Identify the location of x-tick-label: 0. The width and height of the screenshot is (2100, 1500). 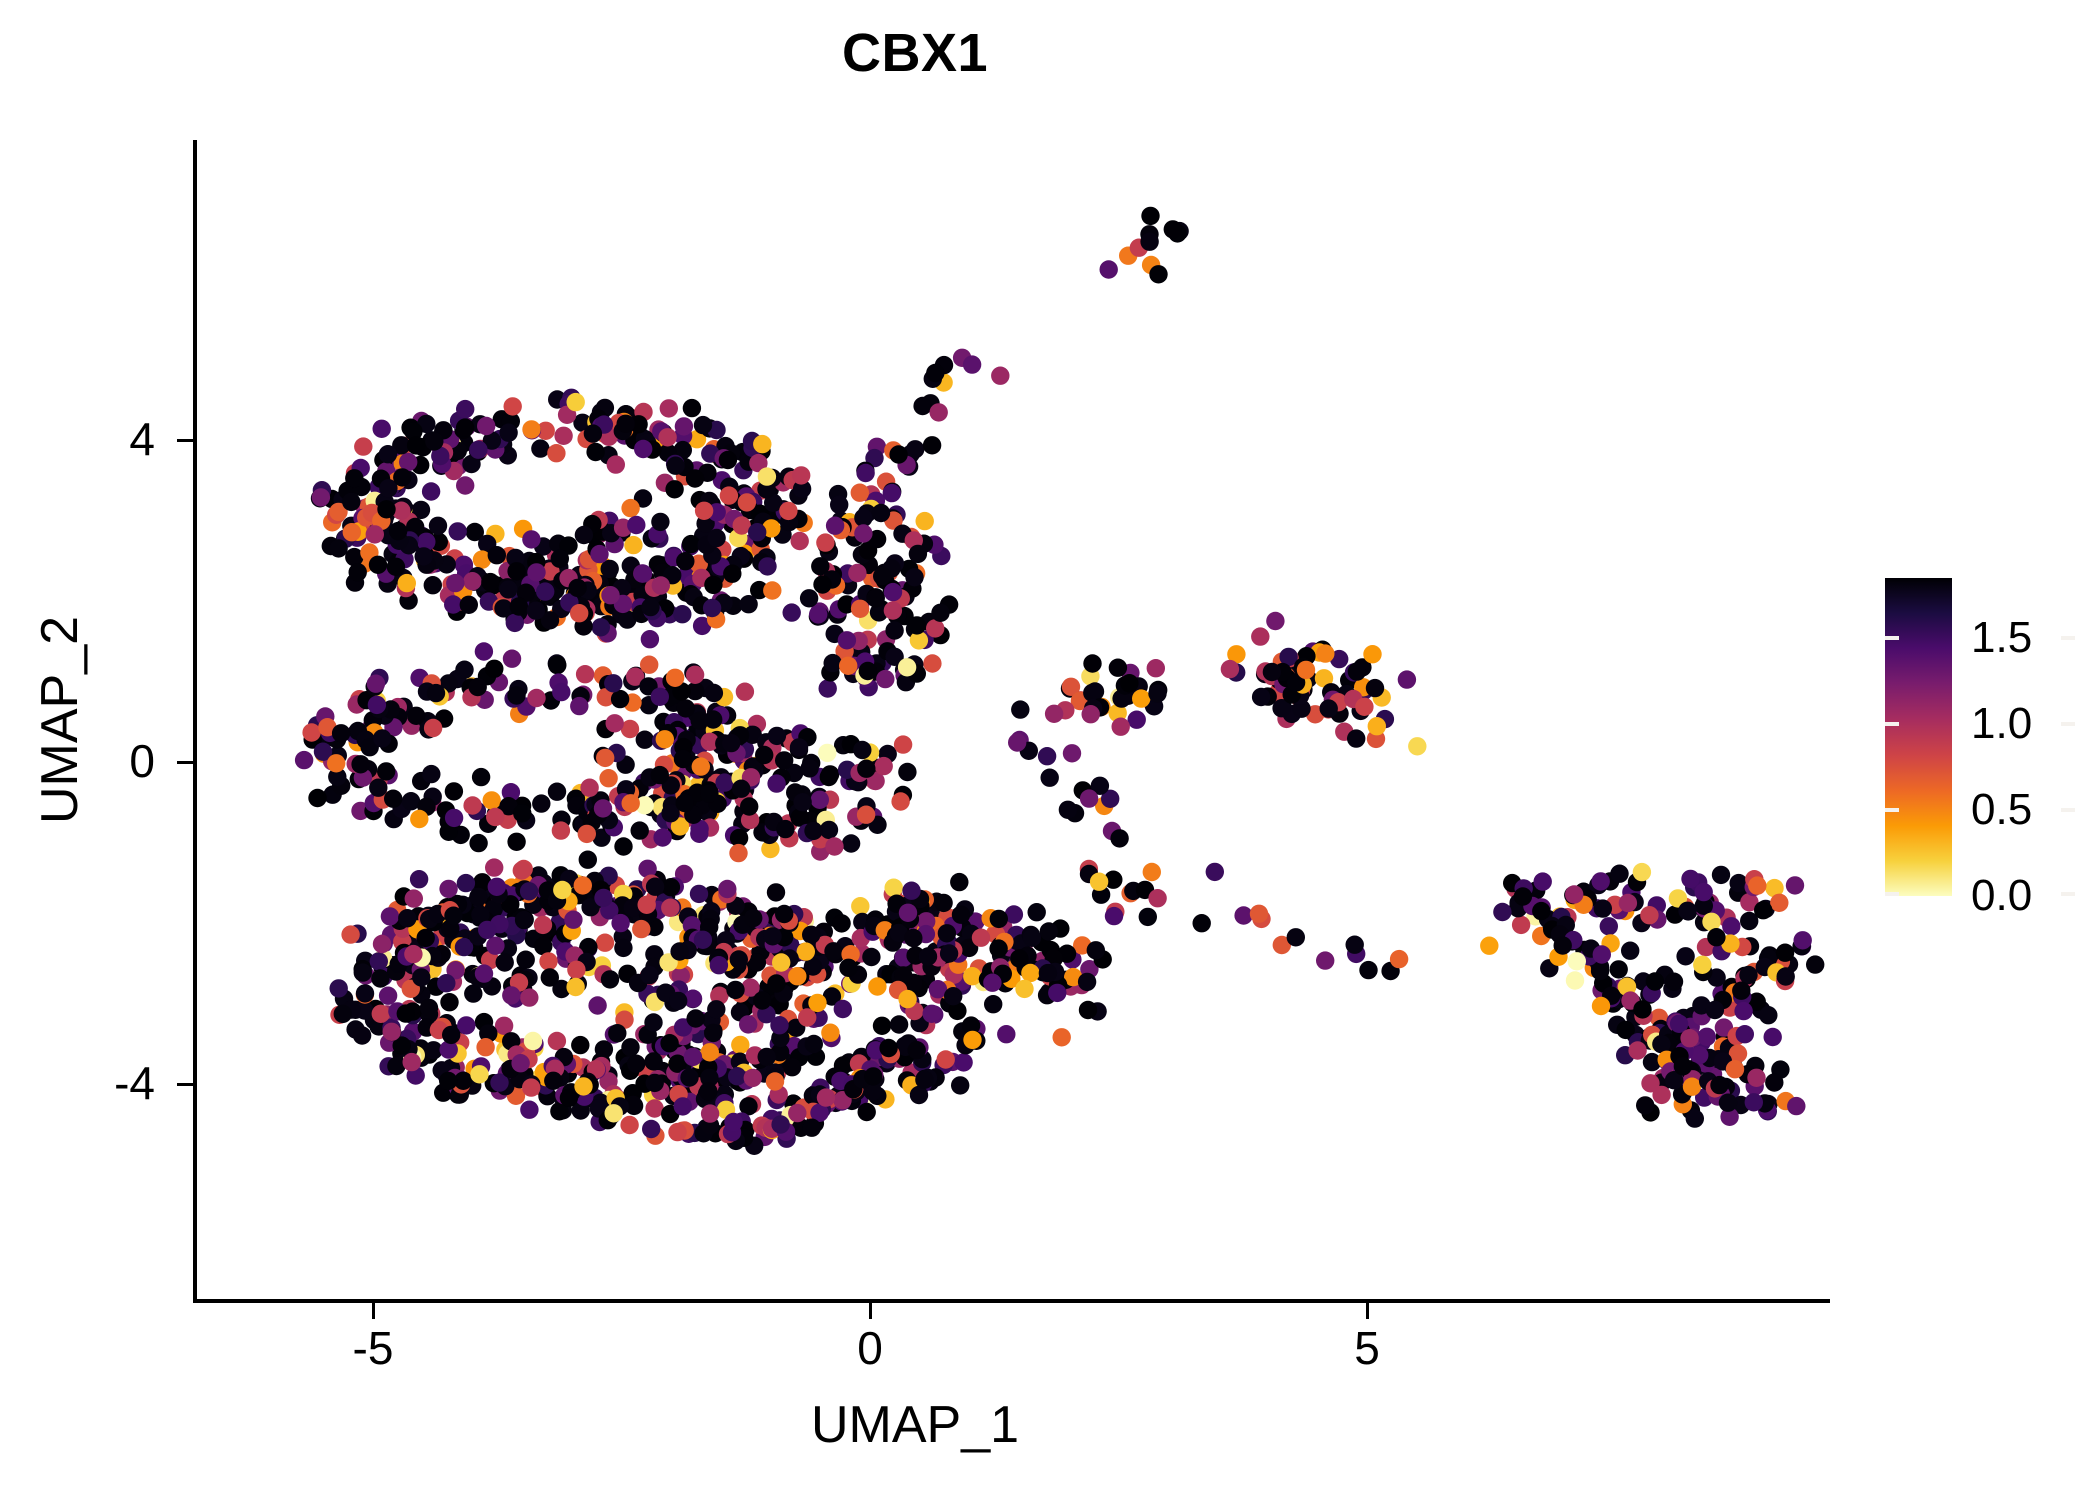
(870, 1348).